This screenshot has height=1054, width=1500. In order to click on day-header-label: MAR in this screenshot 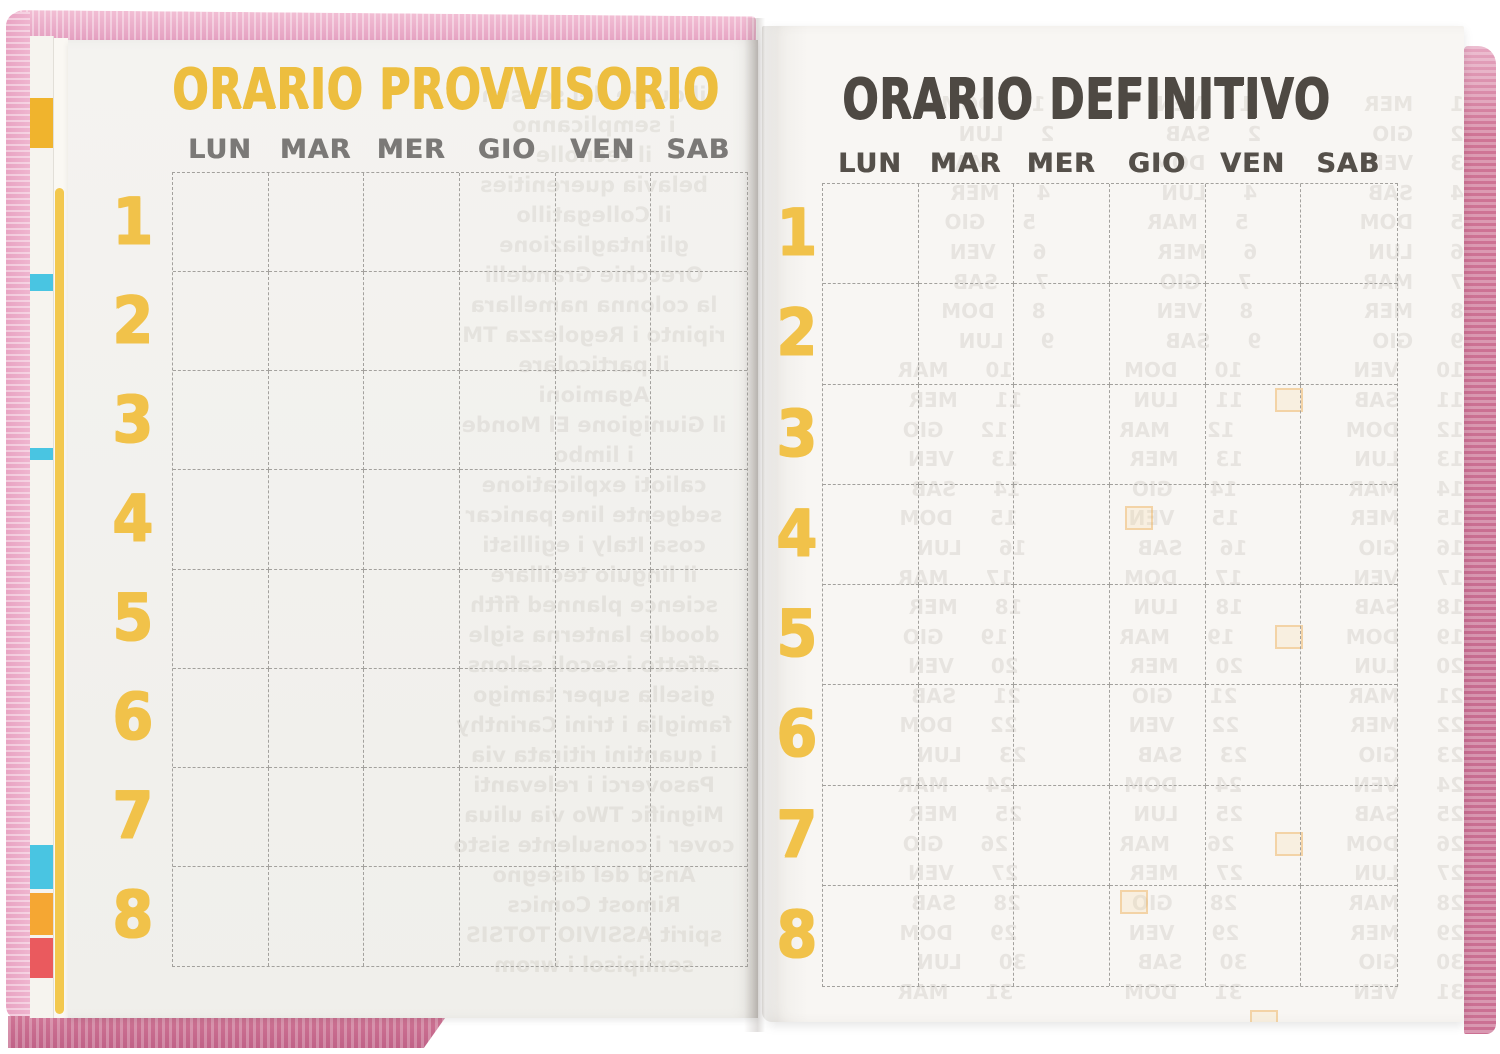, I will do `click(965, 163)`.